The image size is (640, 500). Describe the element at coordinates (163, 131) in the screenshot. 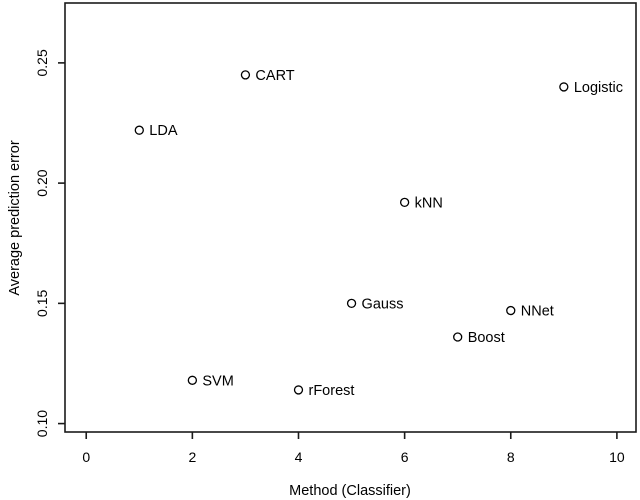

I see `data-point-label: LDA` at that location.